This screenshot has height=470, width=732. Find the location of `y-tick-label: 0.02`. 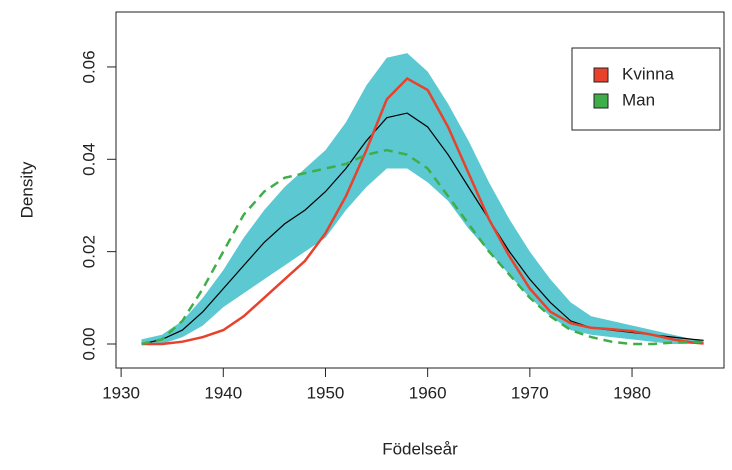

y-tick-label: 0.02 is located at coordinates (88, 251).